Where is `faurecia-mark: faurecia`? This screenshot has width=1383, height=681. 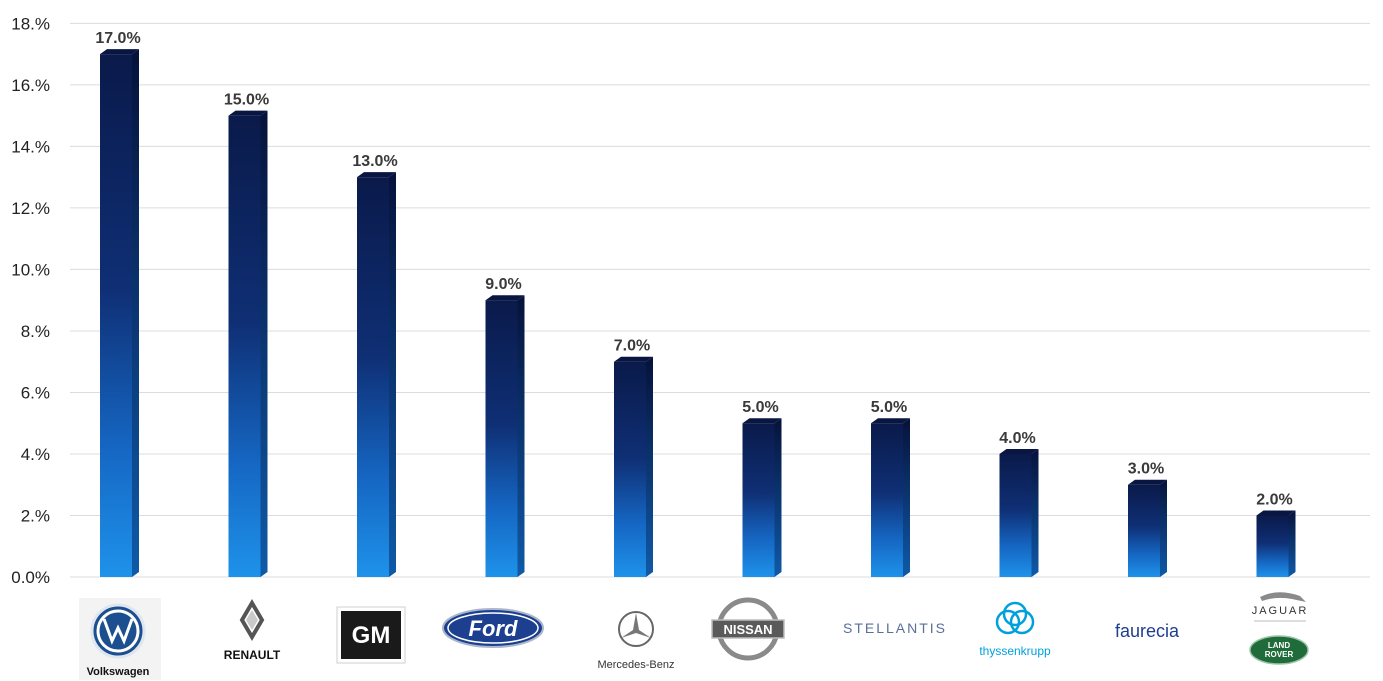
faurecia-mark: faurecia is located at coordinates (1147, 631).